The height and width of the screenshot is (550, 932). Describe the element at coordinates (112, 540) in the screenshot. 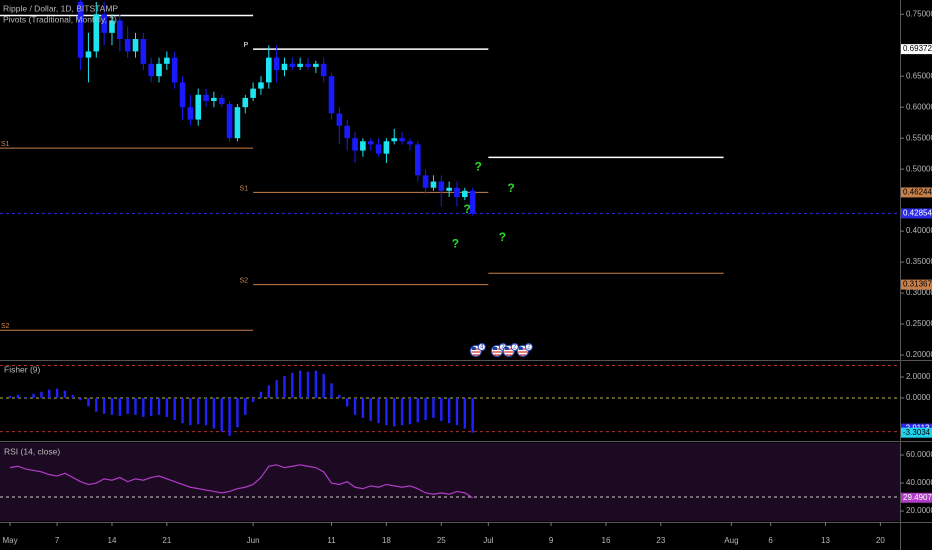

I see `x-tick-label: 14` at that location.